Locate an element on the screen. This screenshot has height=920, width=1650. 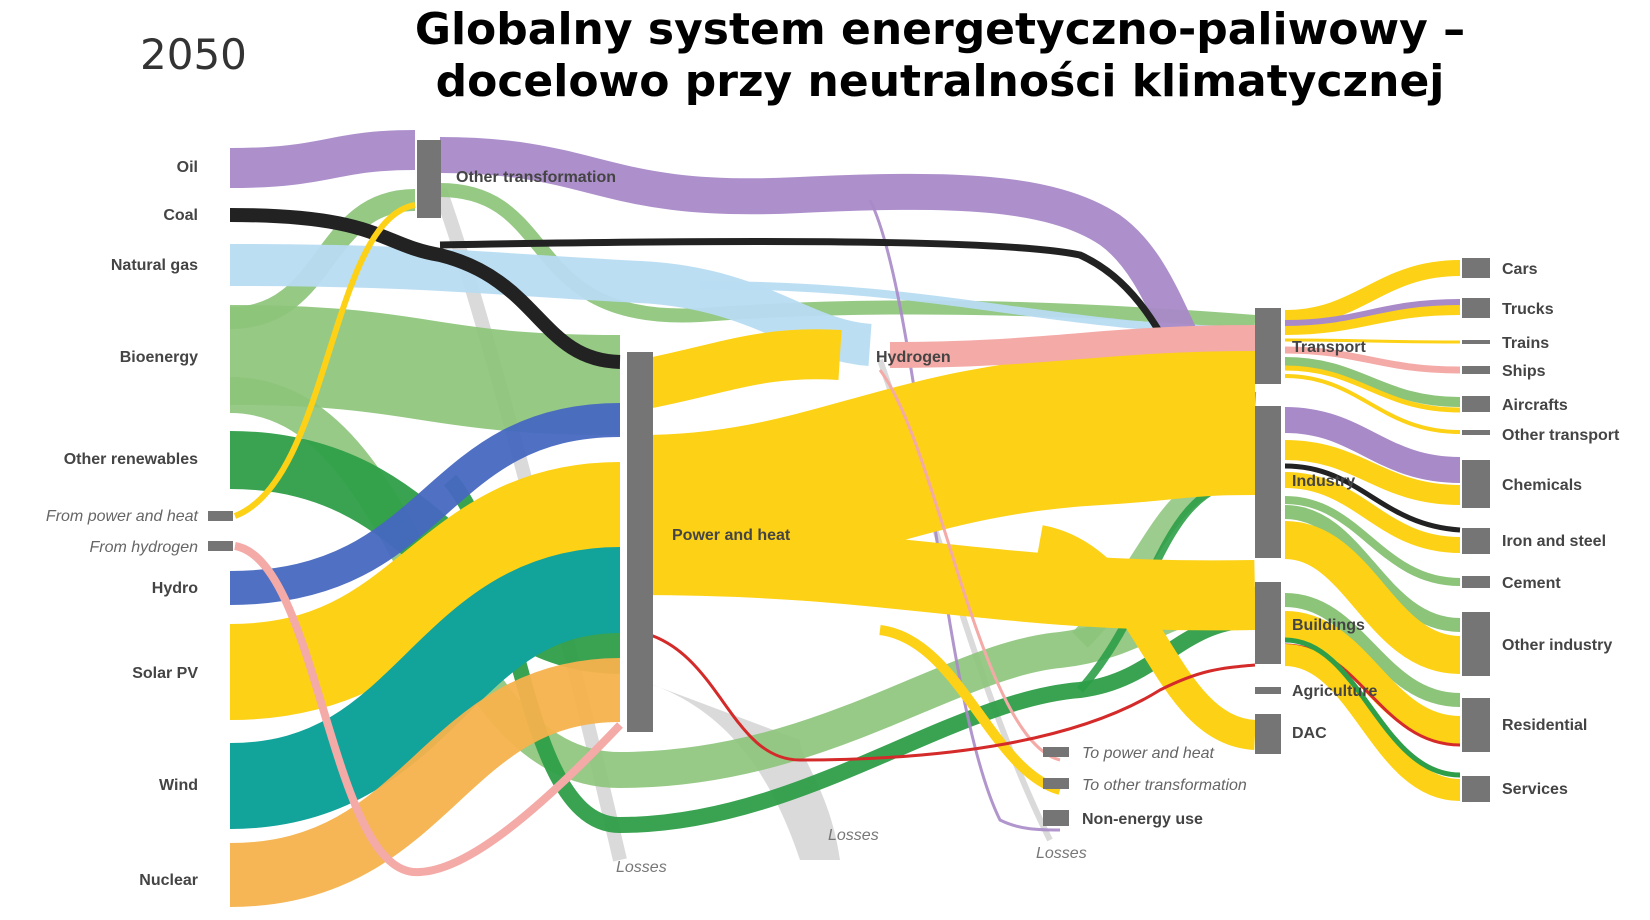
label-non-energy-use: Non-energy use is located at coordinates (1142, 819).